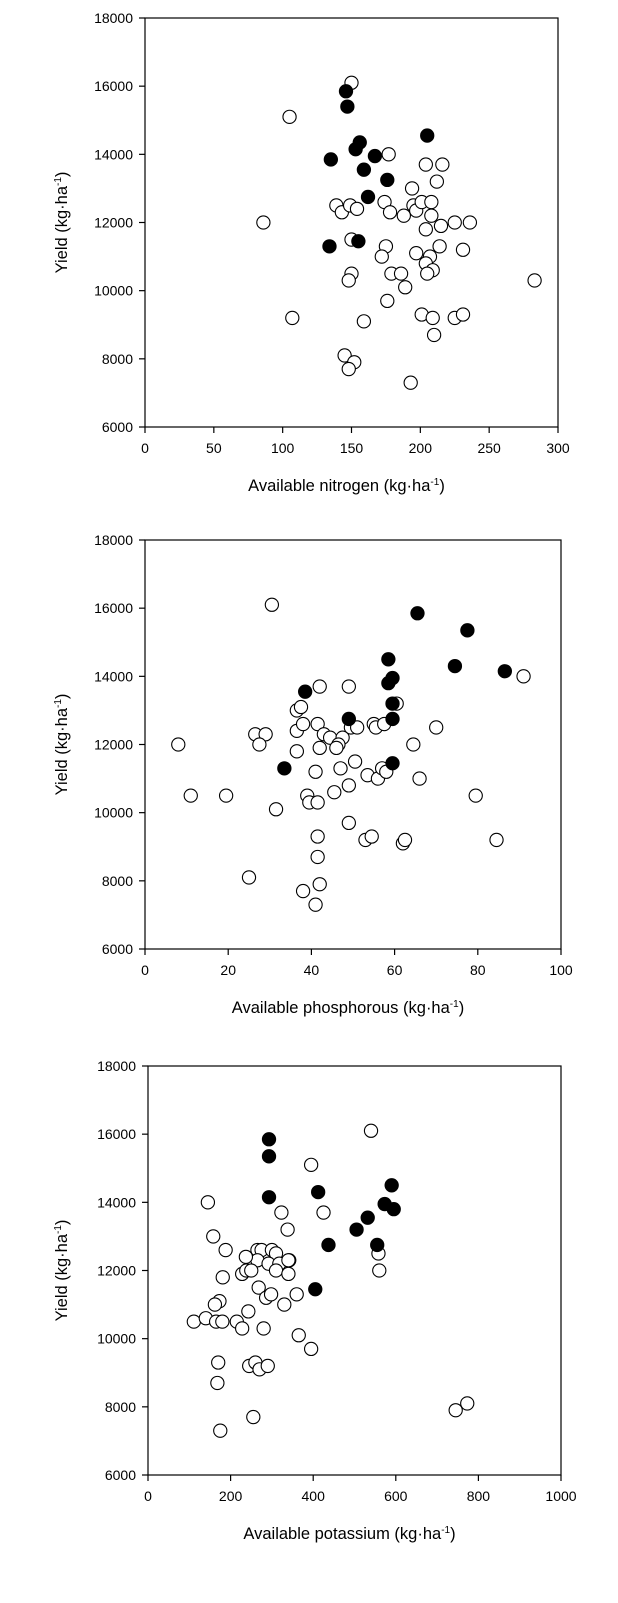 This screenshot has height=1603, width=618. I want to click on y-tick-label: 8000, so click(117, 881).